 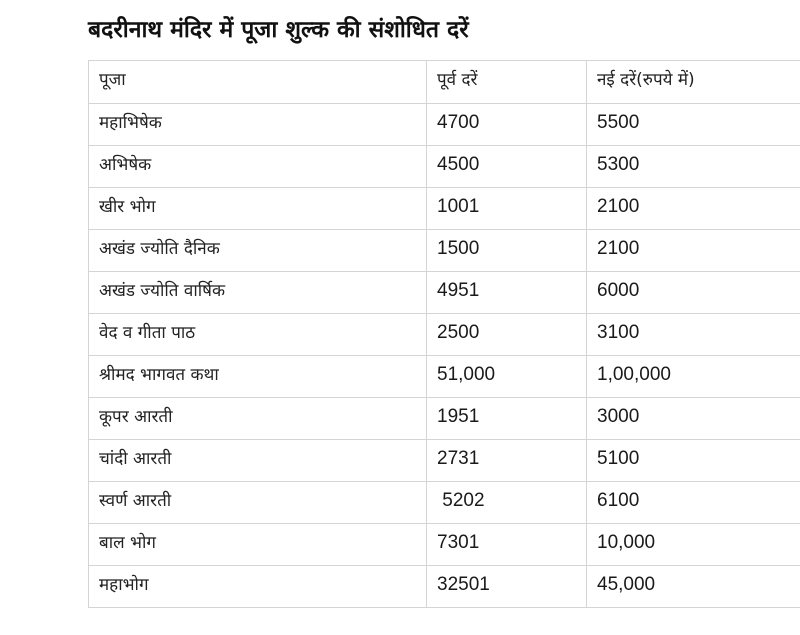 What do you see at coordinates (506, 82) in the screenshot?
I see `header-old-rates: पूर्व दरें` at bounding box center [506, 82].